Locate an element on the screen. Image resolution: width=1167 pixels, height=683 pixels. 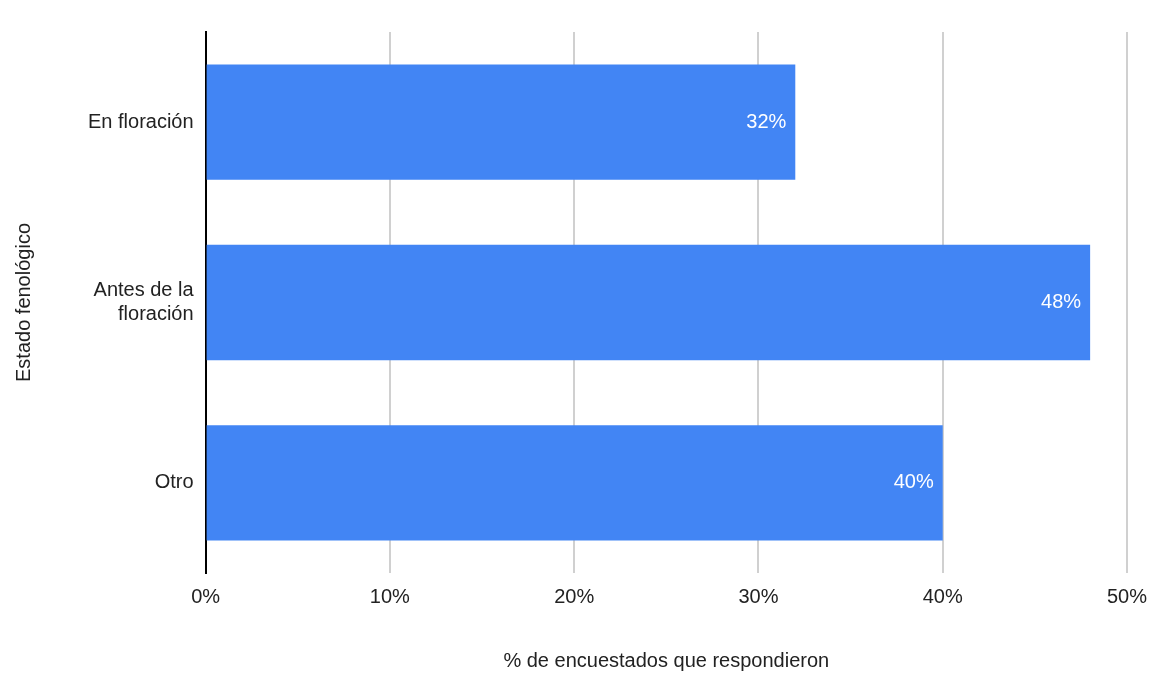
x-tick-label: 30% is located at coordinates (758, 595).